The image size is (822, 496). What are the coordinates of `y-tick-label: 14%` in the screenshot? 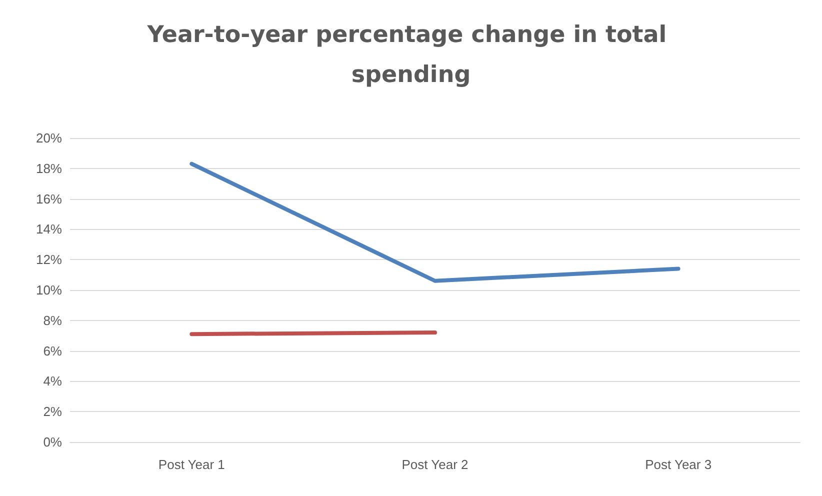 It's located at (49, 229).